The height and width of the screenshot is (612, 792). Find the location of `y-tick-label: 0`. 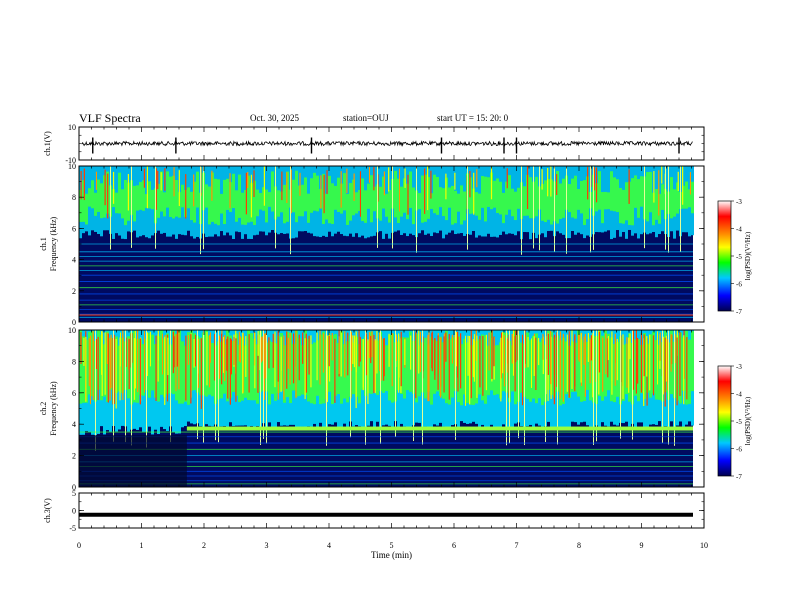

y-tick-label: 0 is located at coordinates (74, 322).